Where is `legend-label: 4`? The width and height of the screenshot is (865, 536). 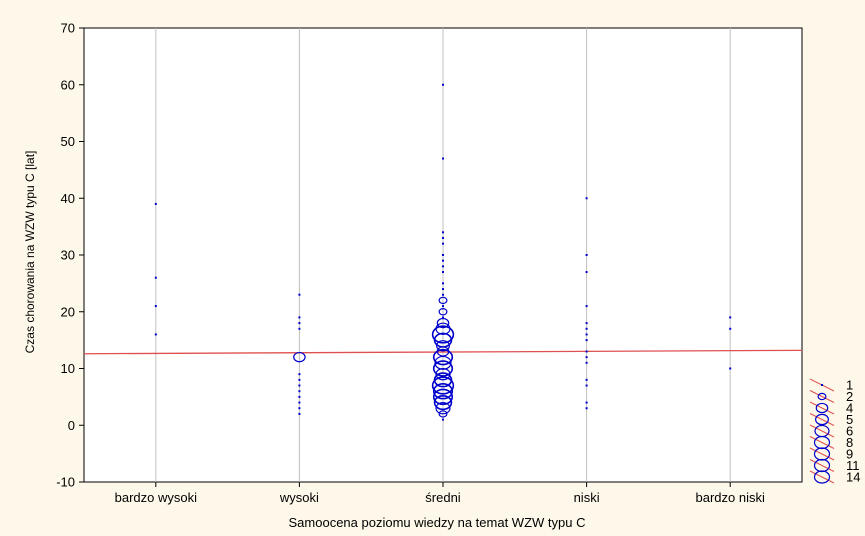
legend-label: 4 is located at coordinates (849, 408).